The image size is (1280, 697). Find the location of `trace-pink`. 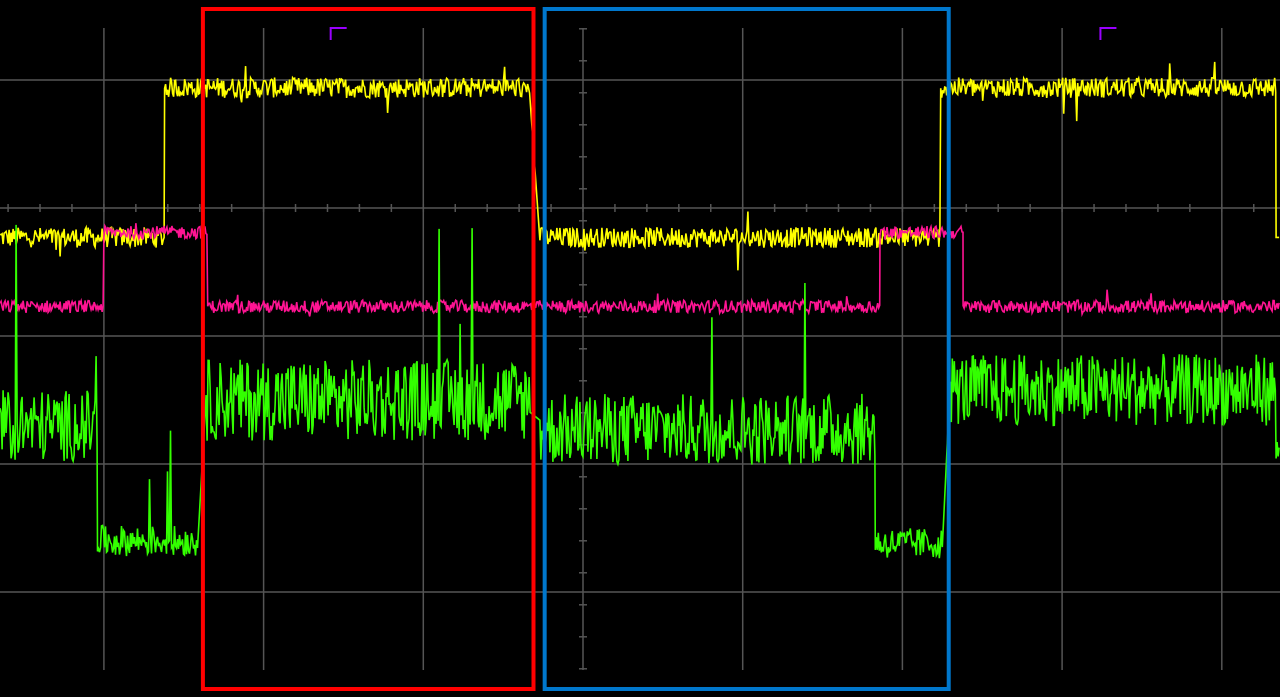

trace-pink is located at coordinates (640, 270).